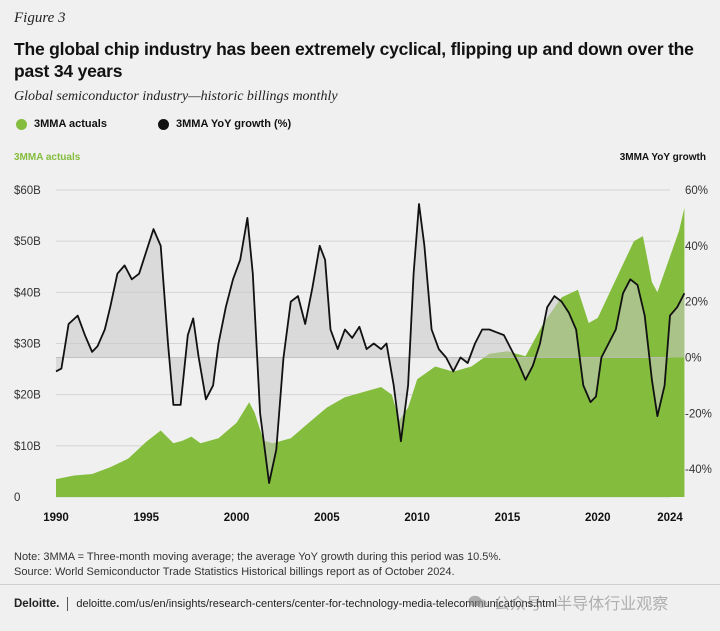 The width and height of the screenshot is (720, 631). What do you see at coordinates (417, 518) in the screenshot?
I see `x-tick-label-4: 2010` at bounding box center [417, 518].